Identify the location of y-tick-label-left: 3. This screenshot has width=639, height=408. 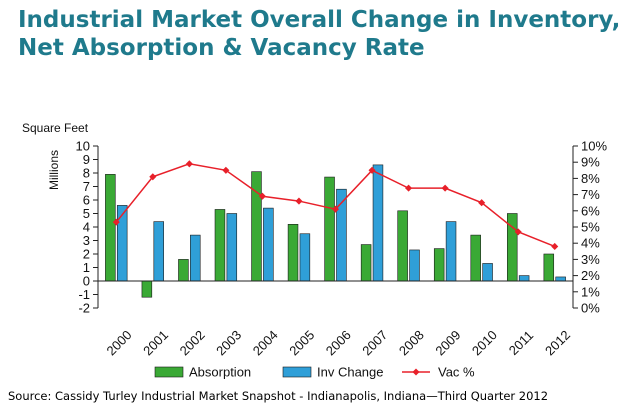
(86, 240).